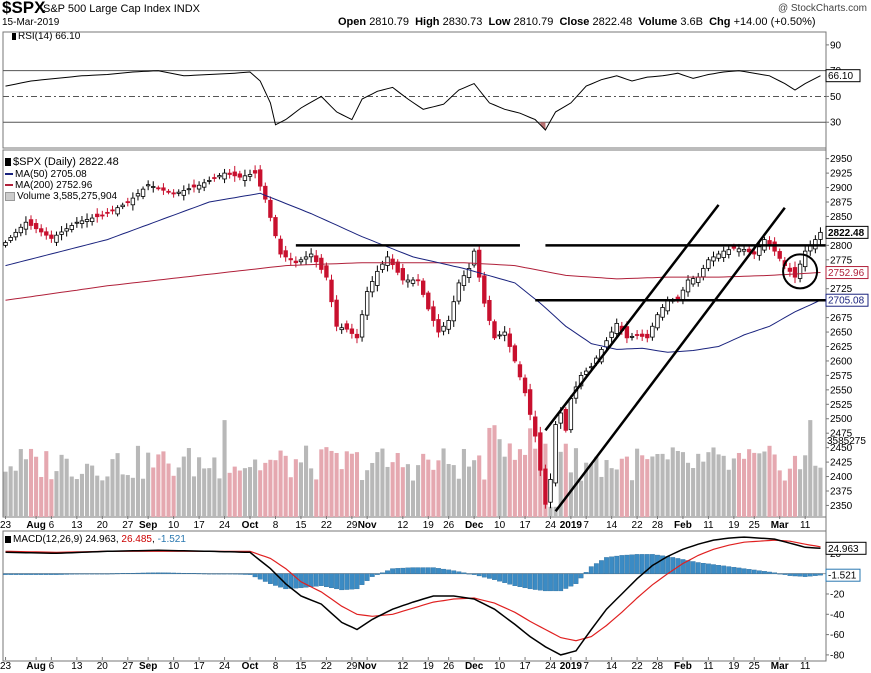 This screenshot has height=673, width=871. Describe the element at coordinates (843, 76) in the screenshot. I see `rsi-current-box` at that location.